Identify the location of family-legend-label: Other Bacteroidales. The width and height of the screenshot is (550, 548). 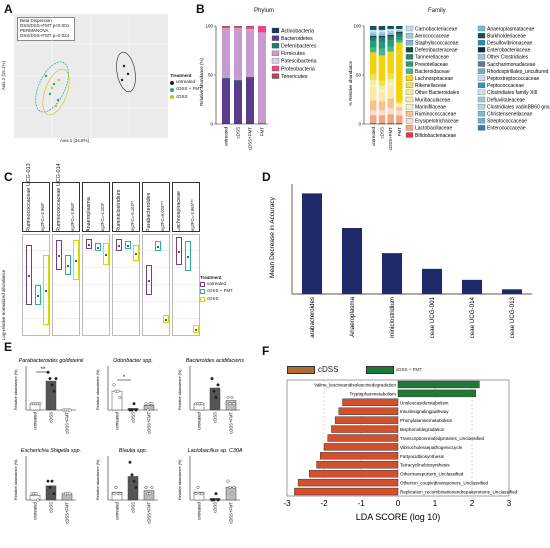
(437, 93).